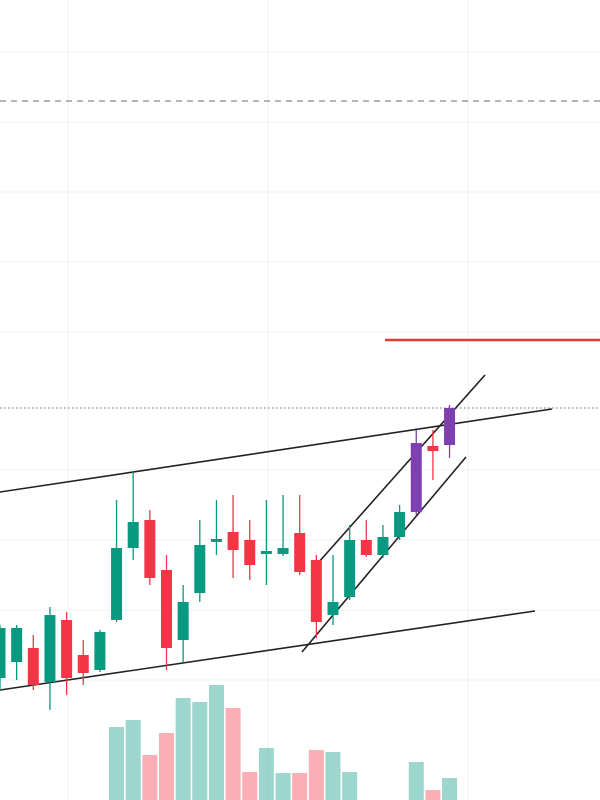 The width and height of the screenshot is (600, 800). Describe the element at coordinates (401, 469) in the screenshot. I see `channel-line` at that location.